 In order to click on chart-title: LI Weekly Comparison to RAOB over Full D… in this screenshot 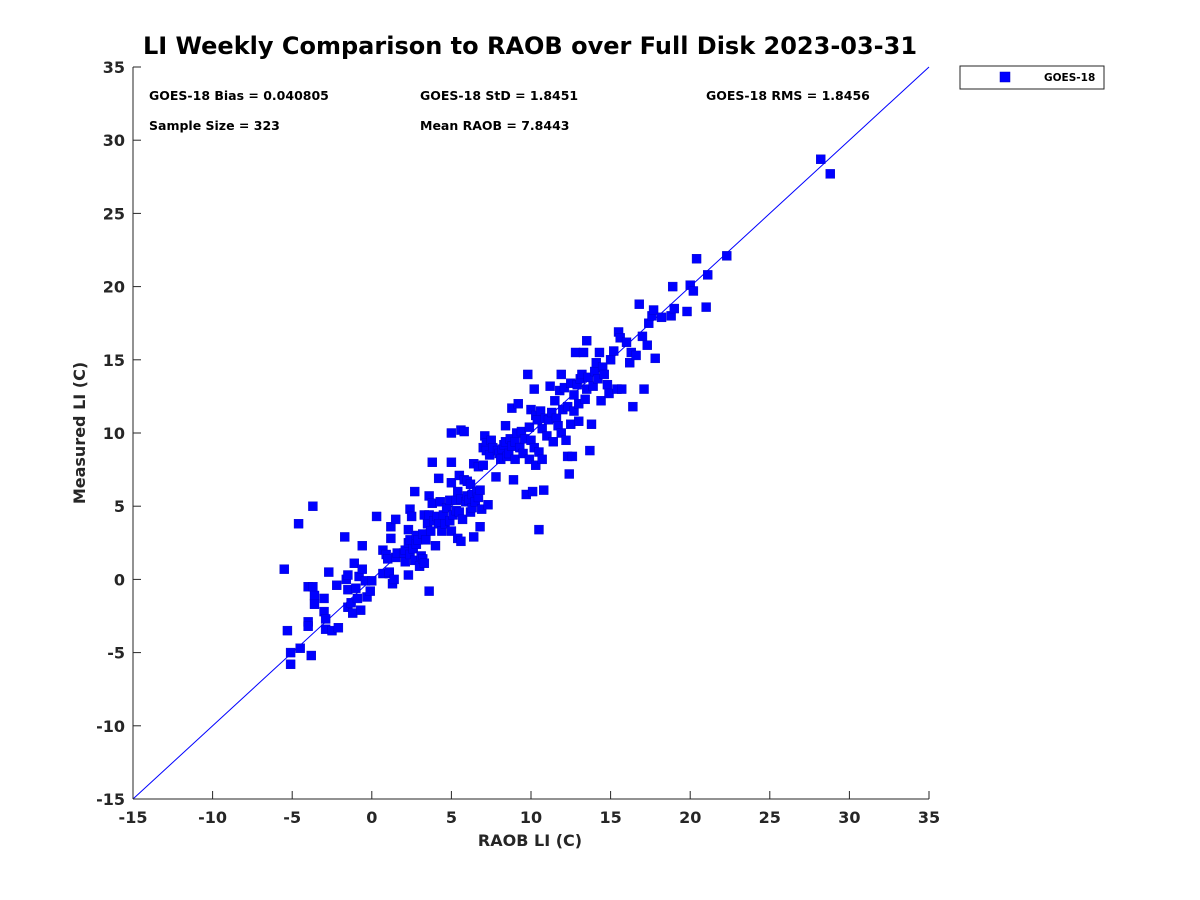, I will do `click(530, 46)`.